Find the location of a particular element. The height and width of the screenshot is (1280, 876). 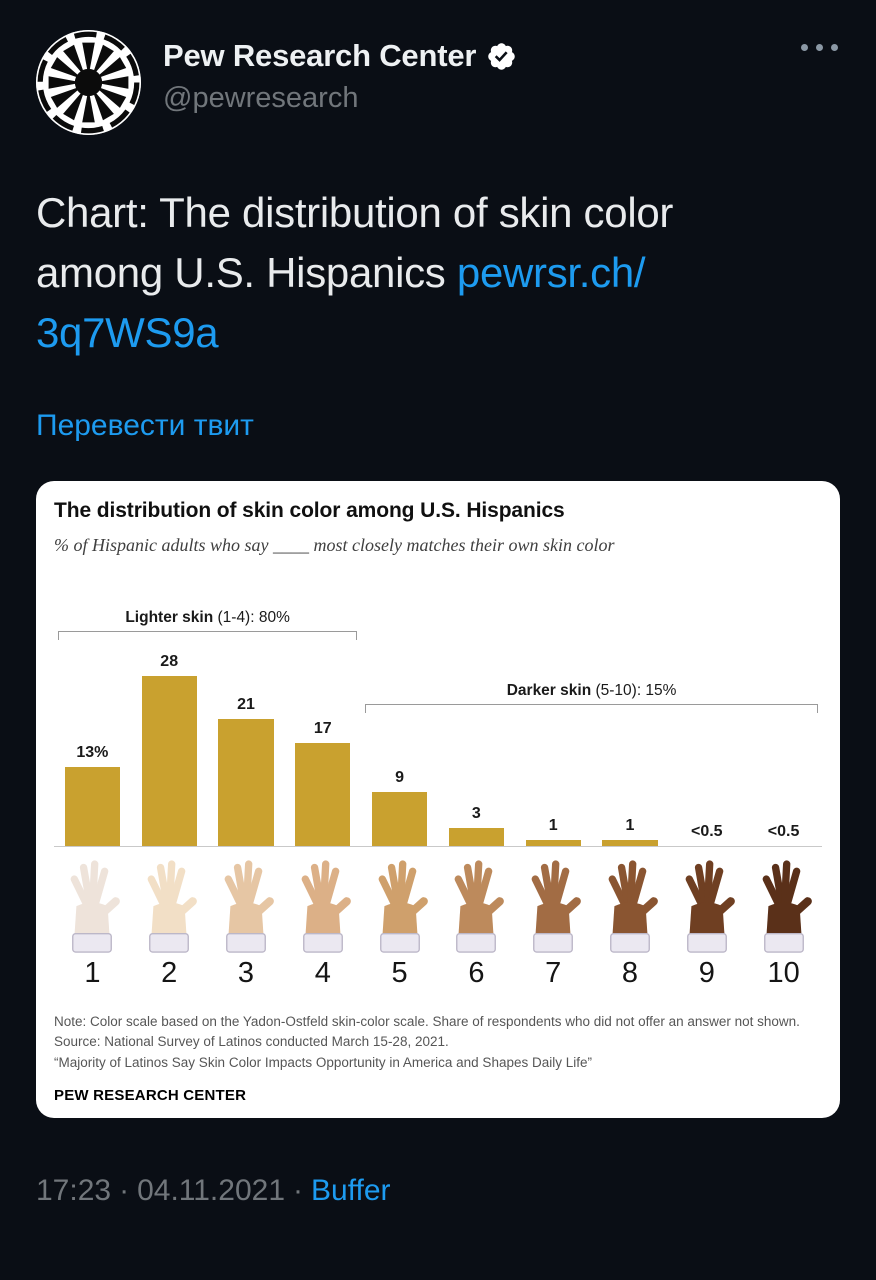

bar-value-label: 3 is located at coordinates (476, 813).